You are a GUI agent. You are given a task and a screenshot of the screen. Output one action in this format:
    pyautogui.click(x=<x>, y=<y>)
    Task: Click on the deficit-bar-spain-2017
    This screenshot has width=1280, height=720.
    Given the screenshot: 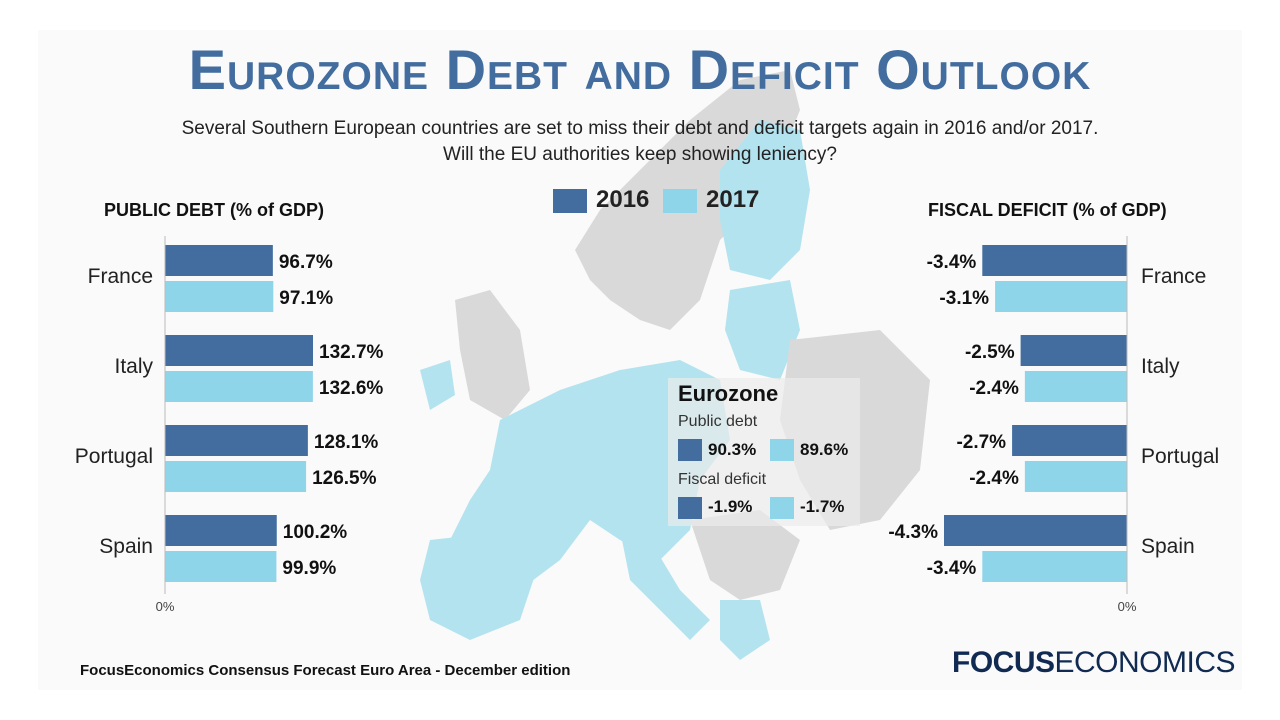 What is the action you would take?
    pyautogui.click(x=1054, y=566)
    